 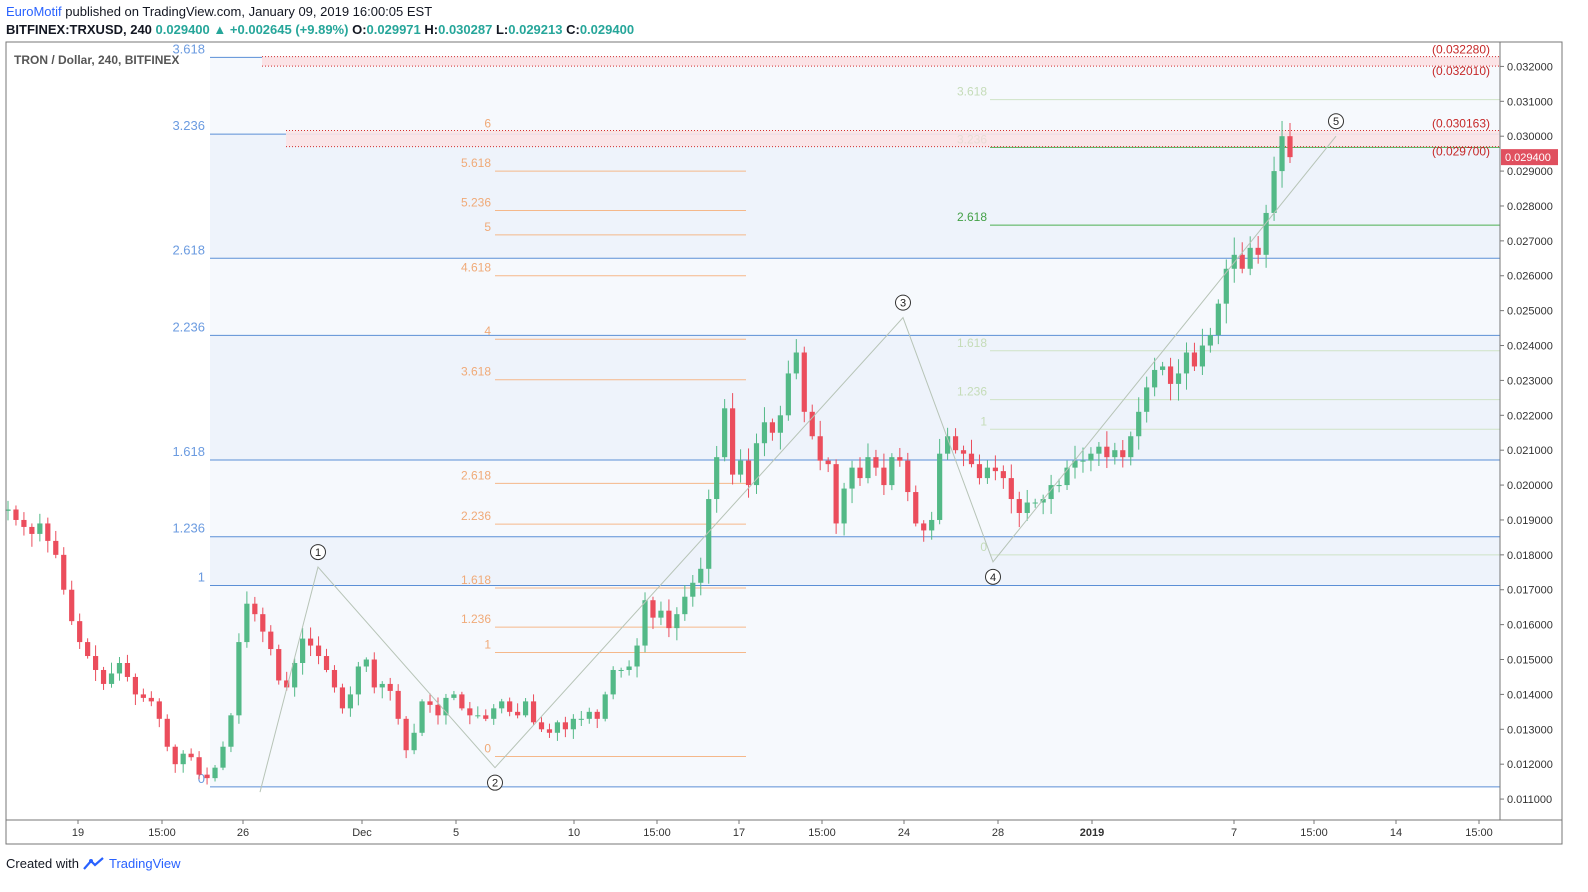 I want to click on tradingview-link: TradingView, so click(x=144, y=863).